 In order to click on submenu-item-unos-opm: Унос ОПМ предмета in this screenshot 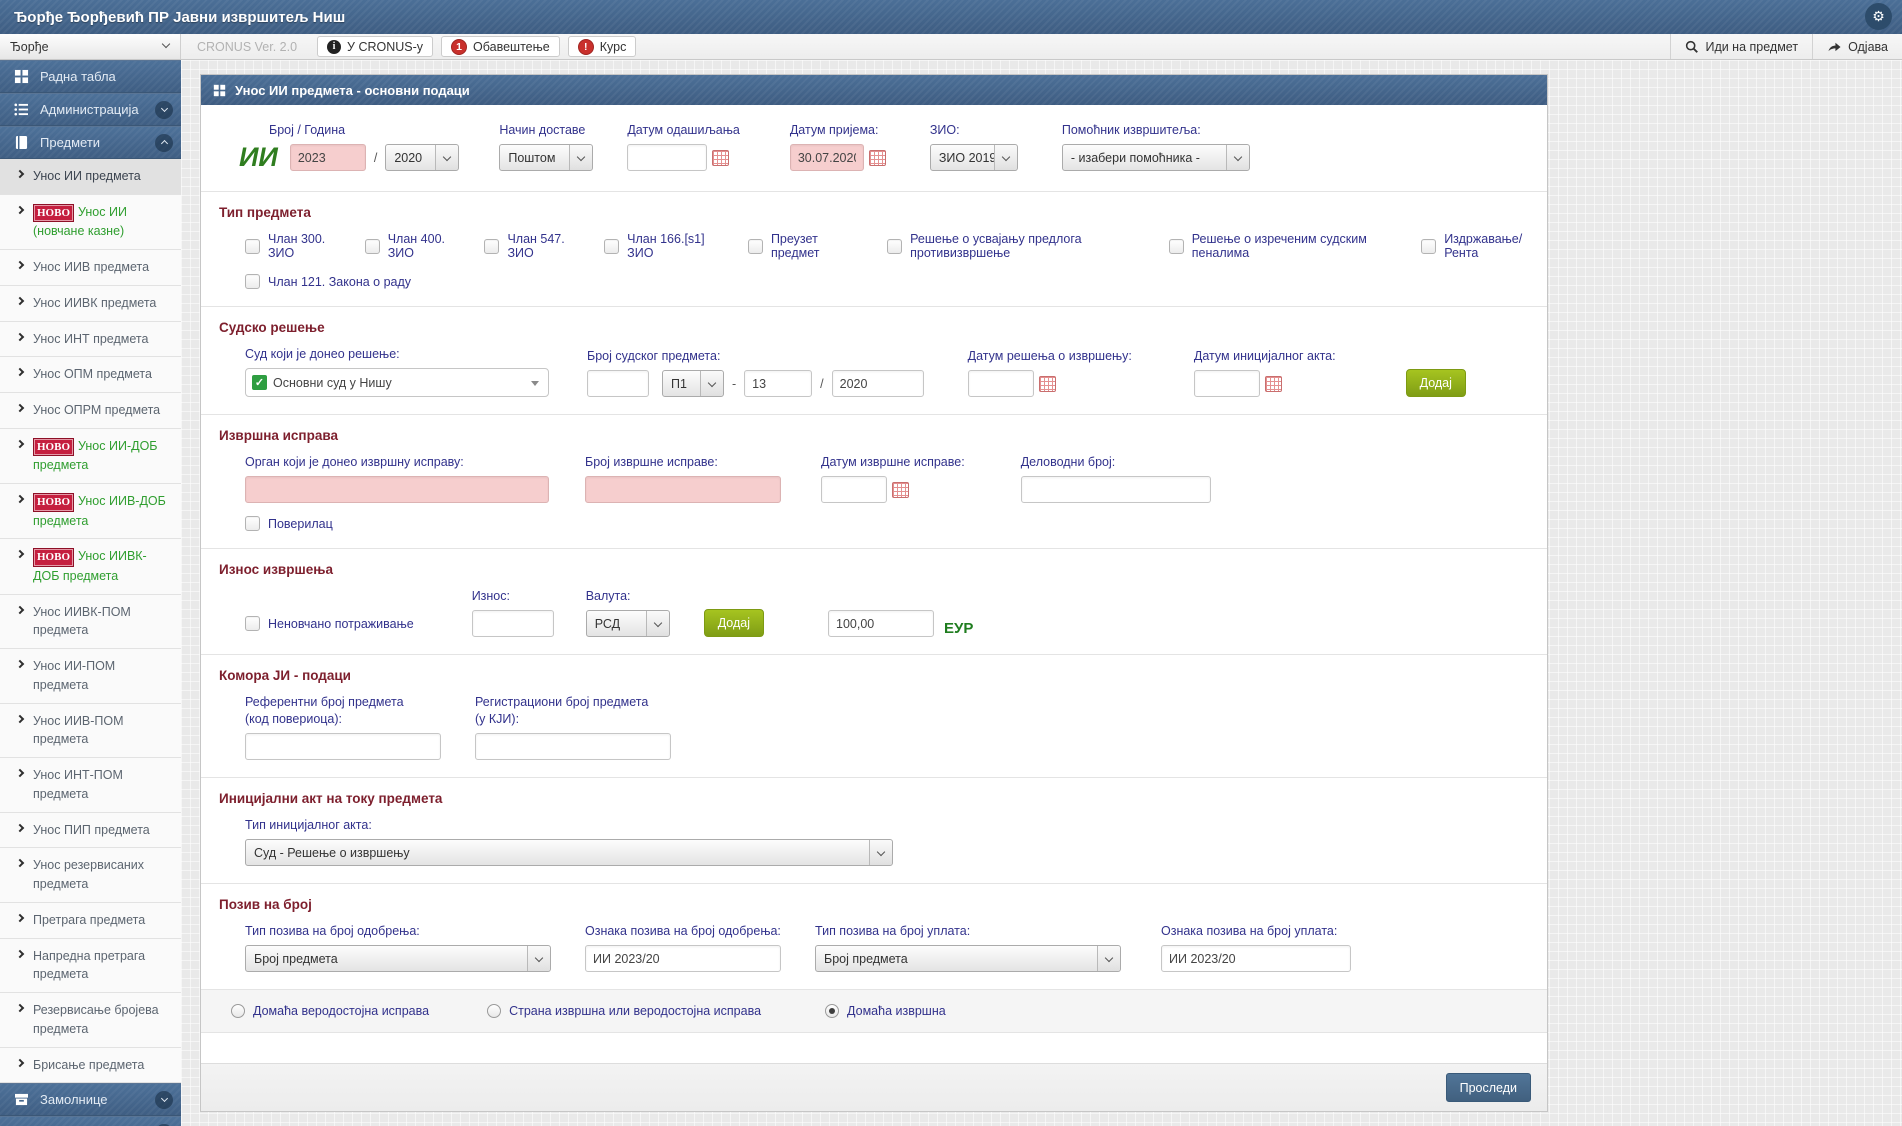, I will do `click(90, 375)`.